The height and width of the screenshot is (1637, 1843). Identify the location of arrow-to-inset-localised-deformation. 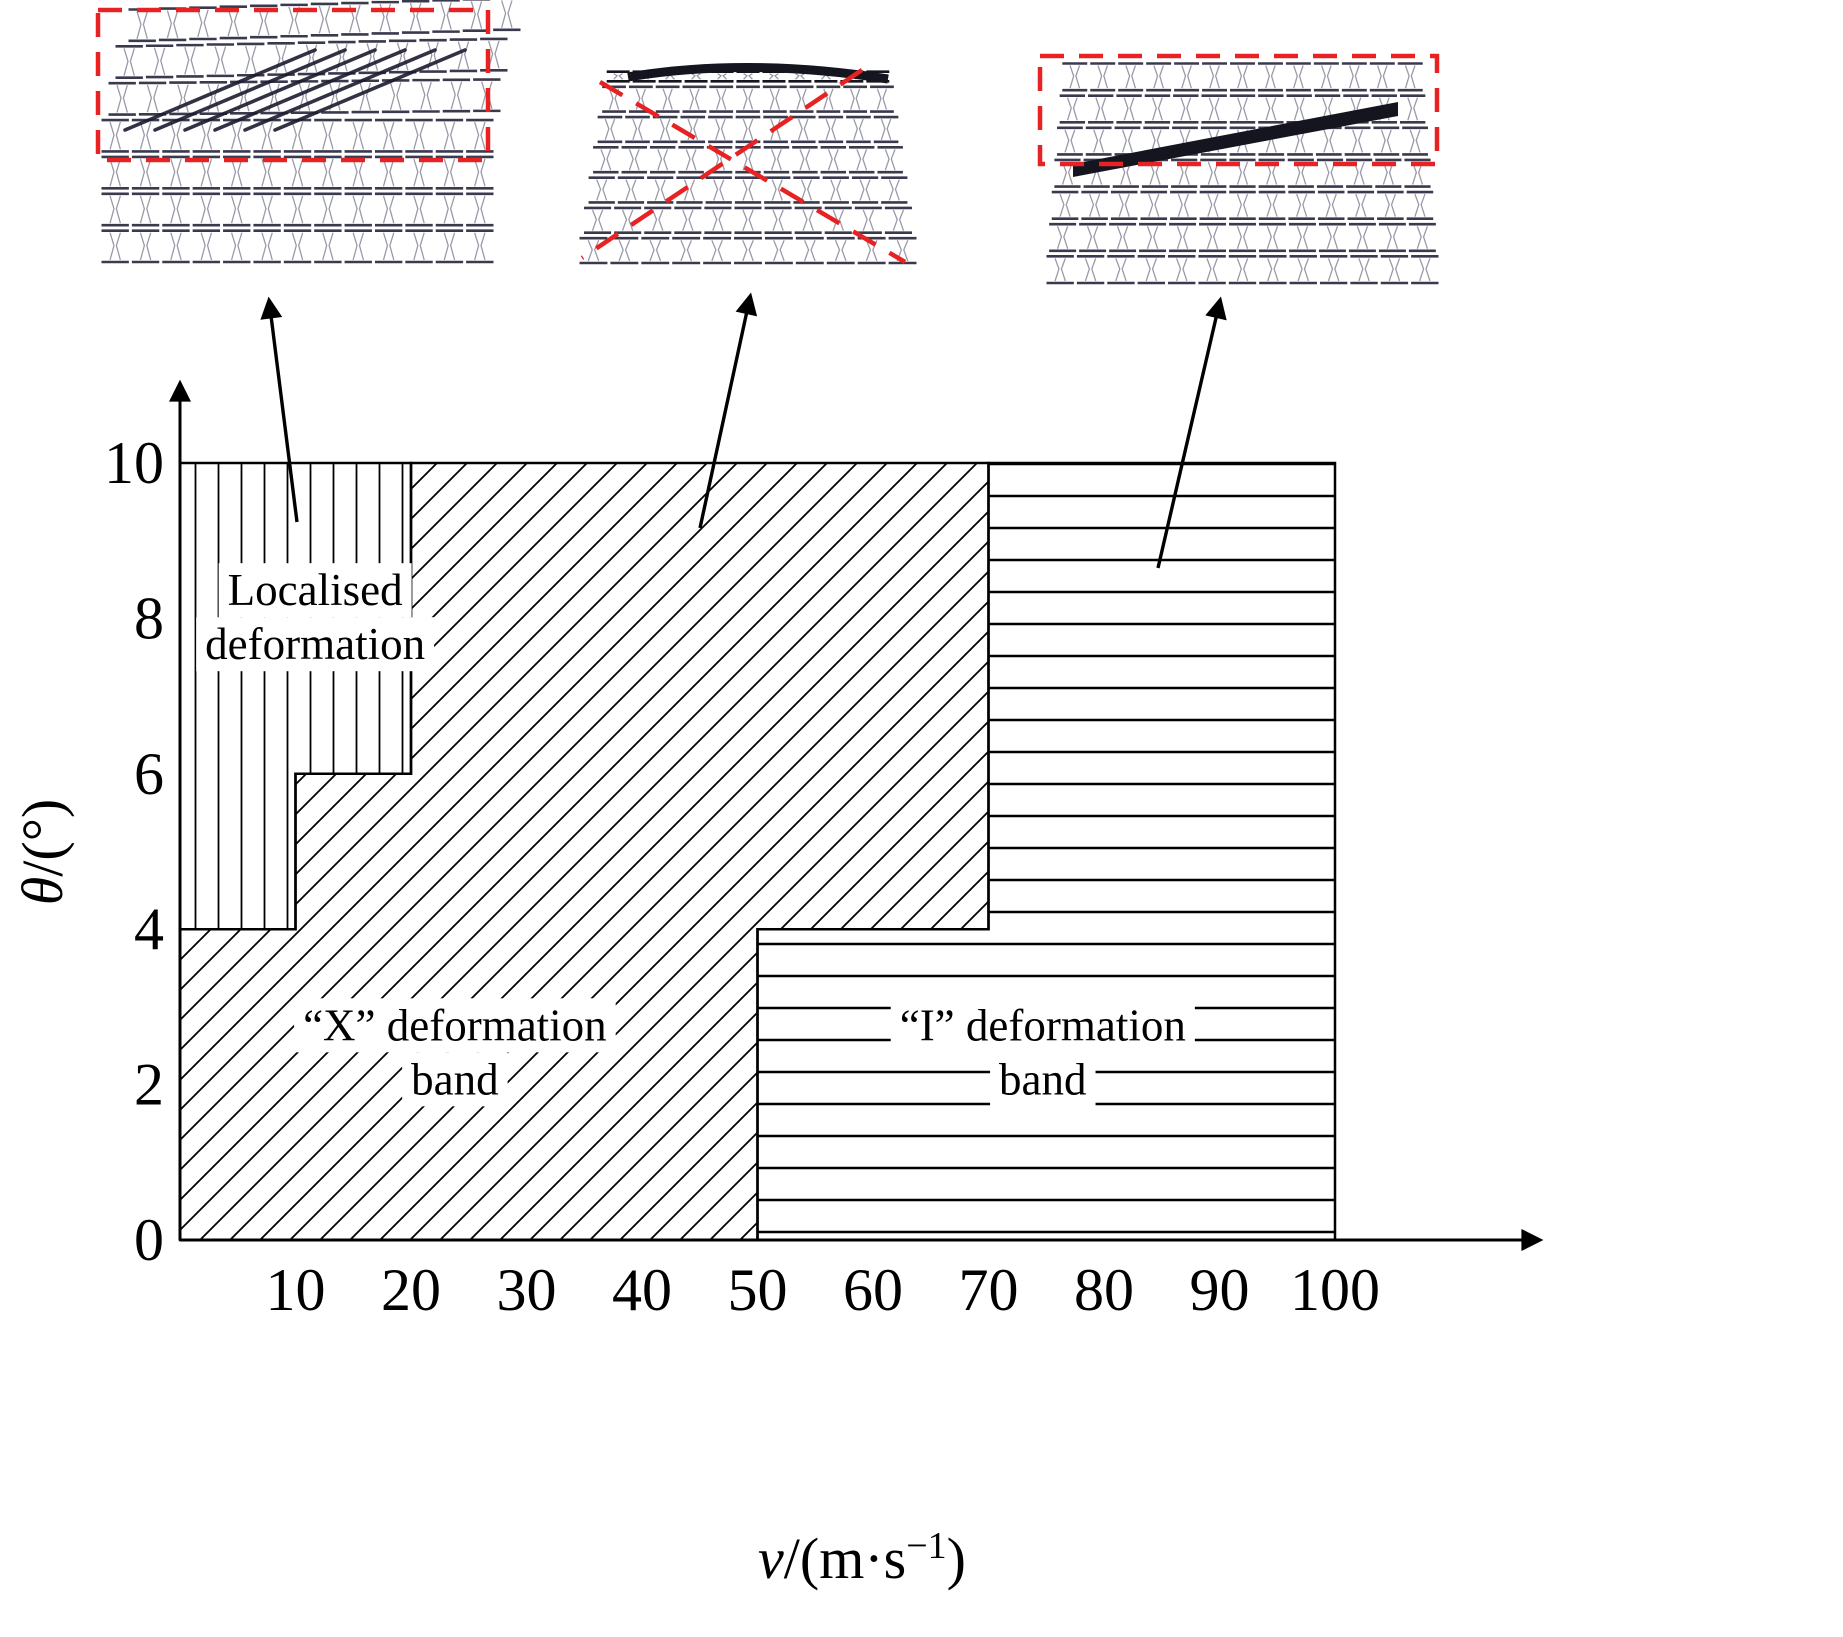
(279, 409).